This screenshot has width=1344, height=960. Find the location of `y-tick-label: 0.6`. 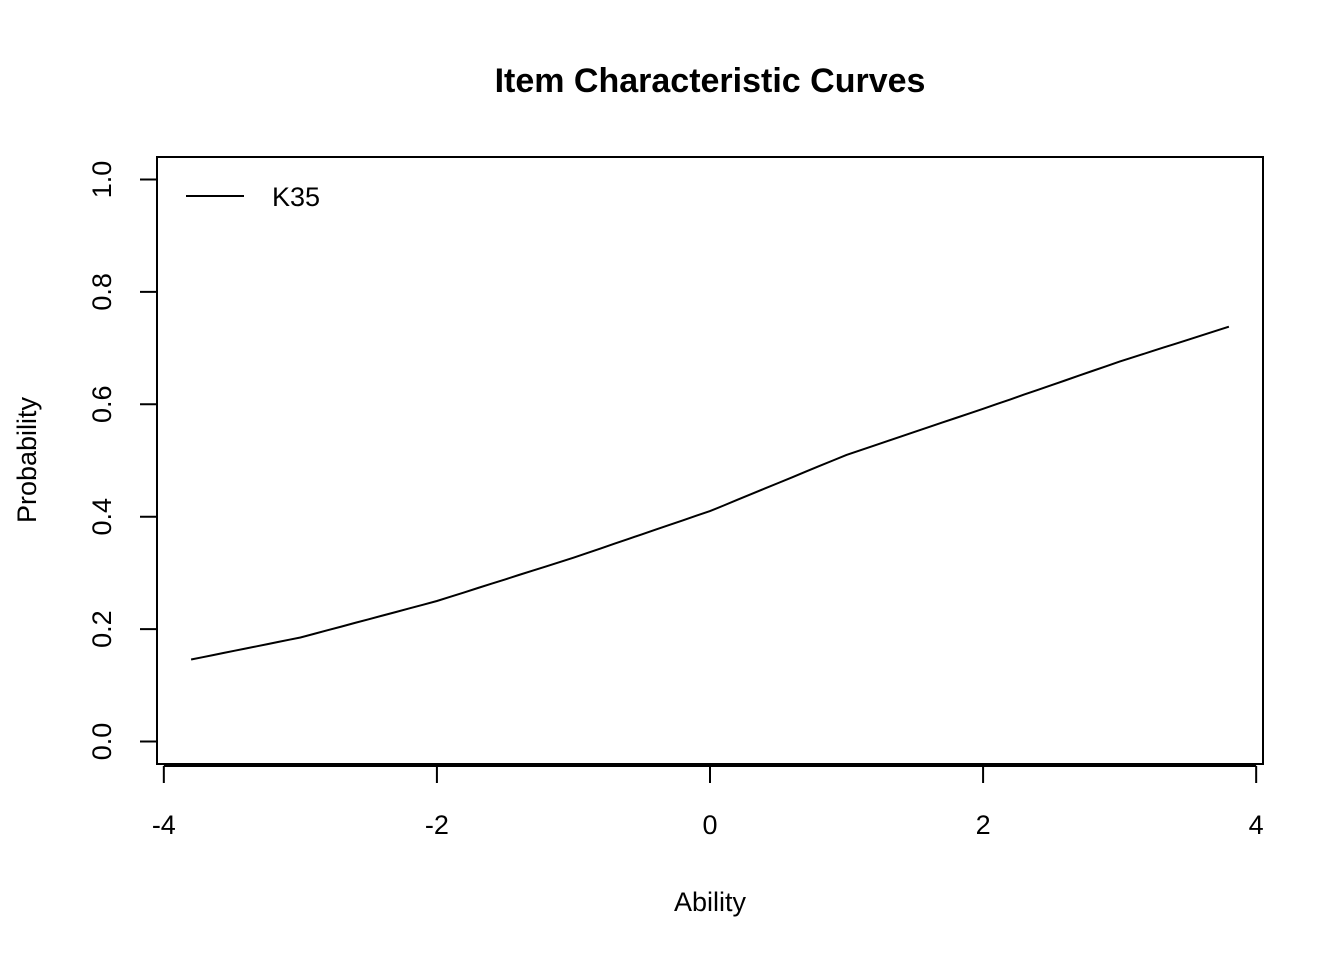

y-tick-label: 0.6 is located at coordinates (102, 405).